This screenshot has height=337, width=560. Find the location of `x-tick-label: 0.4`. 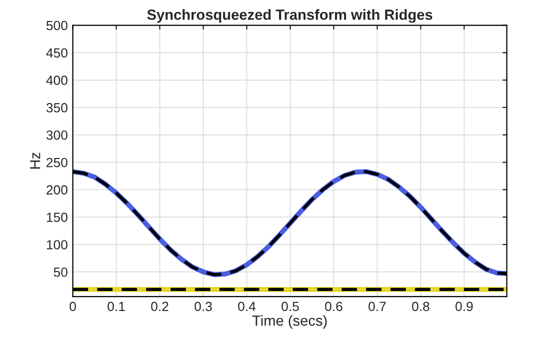

x-tick-label: 0.4 is located at coordinates (247, 307).